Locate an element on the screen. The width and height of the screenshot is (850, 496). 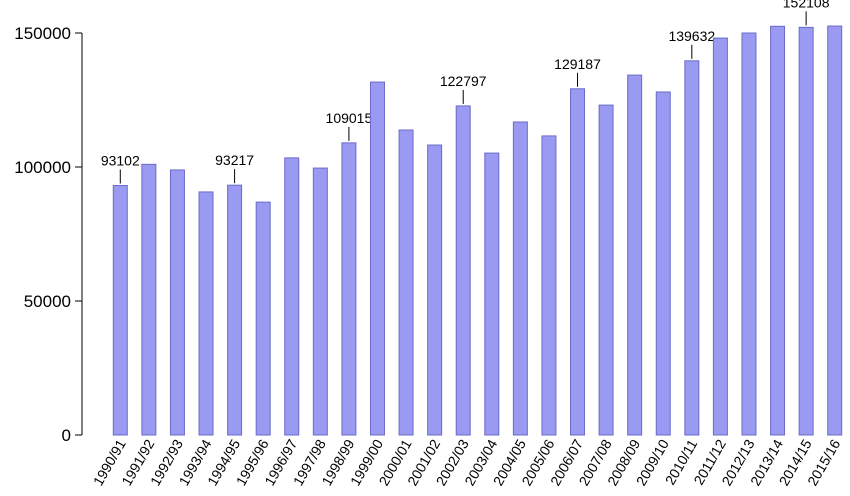
y-tick-label: 100000 is located at coordinates (42, 167).